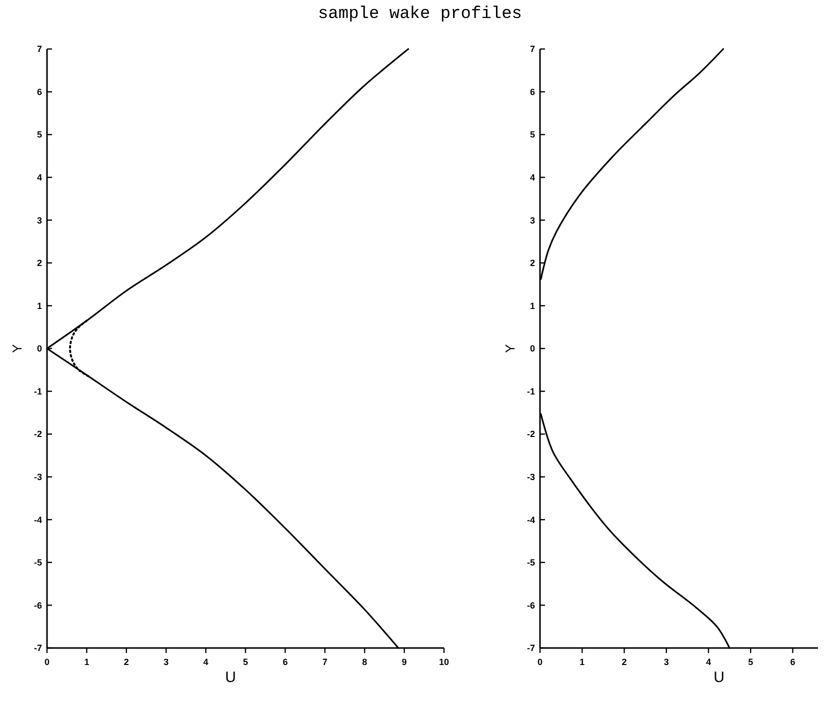 The image size is (825, 709). Describe the element at coordinates (420, 14) in the screenshot. I see `chart-title: sample wake profiles` at that location.